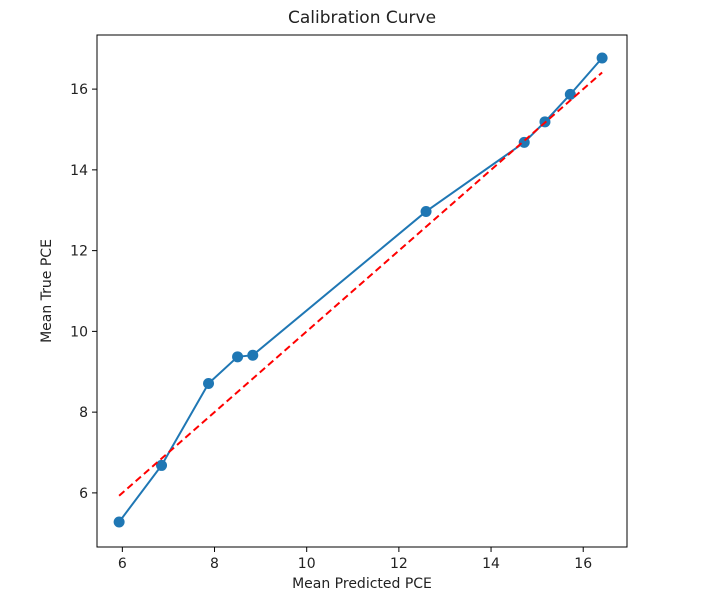  I want to click on y-tick-label: 10, so click(79, 332).